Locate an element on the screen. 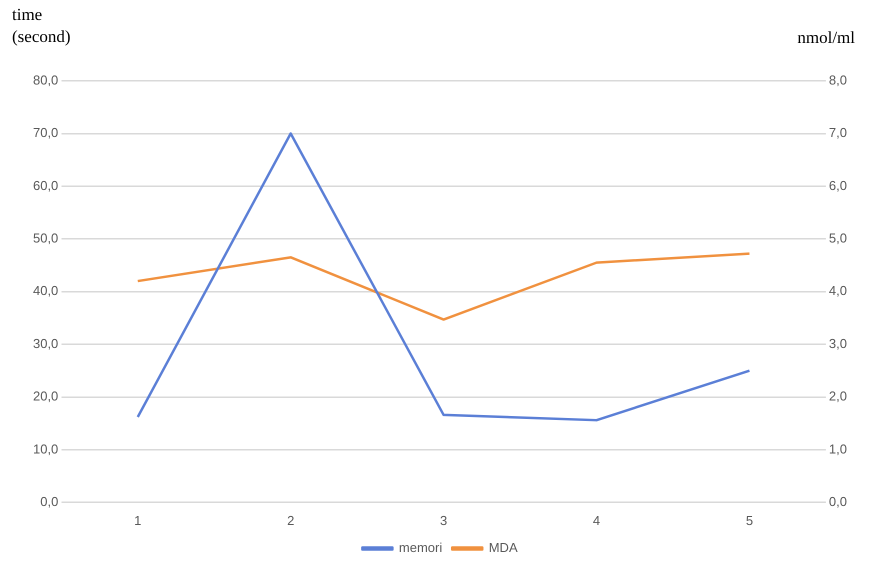 Image resolution: width=869 pixels, height=567 pixels. y2-tick-label: 1,0 is located at coordinates (838, 448).